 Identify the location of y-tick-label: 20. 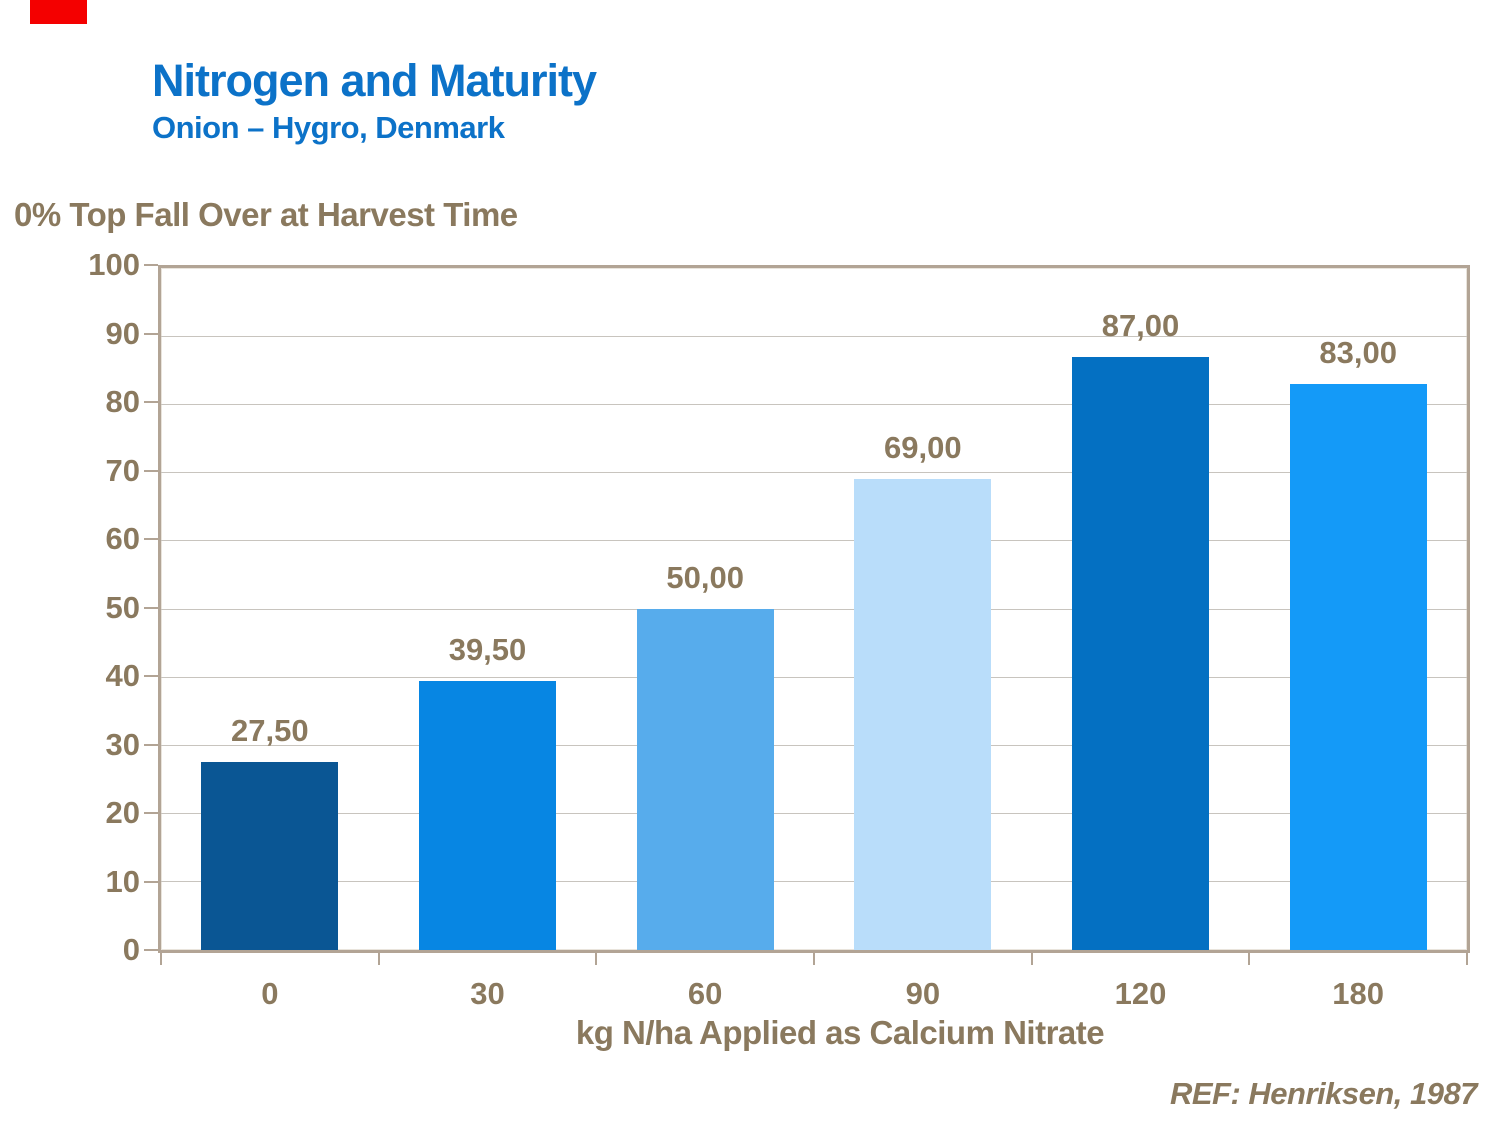
(122, 812).